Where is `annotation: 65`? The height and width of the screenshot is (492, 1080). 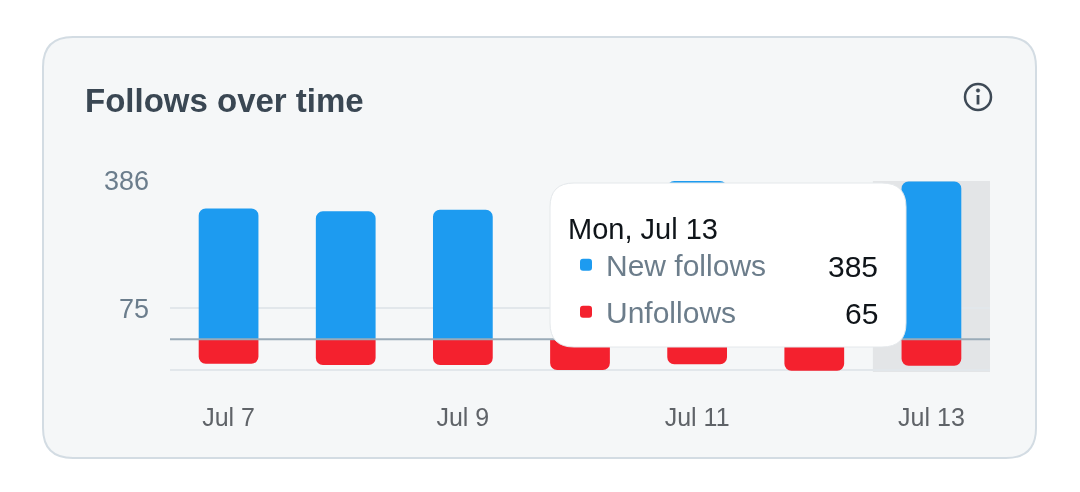 annotation: 65 is located at coordinates (862, 313).